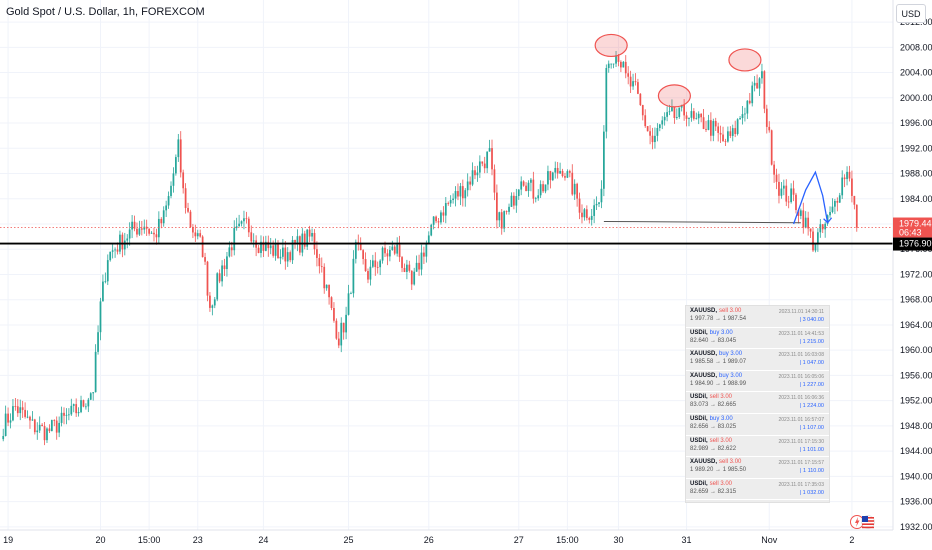  What do you see at coordinates (811, 449) in the screenshot?
I see `trade-profit: | 1 101.00` at bounding box center [811, 449].